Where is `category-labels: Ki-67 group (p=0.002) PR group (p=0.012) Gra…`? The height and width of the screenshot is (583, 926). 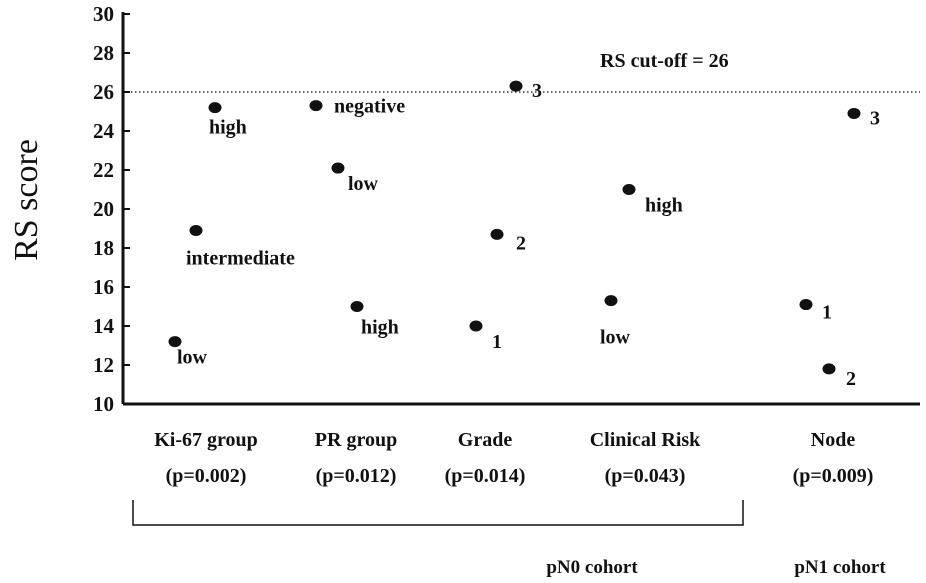 category-labels: Ki-67 group (p=0.002) PR group (p=0.012) Gra… is located at coordinates (513, 458).